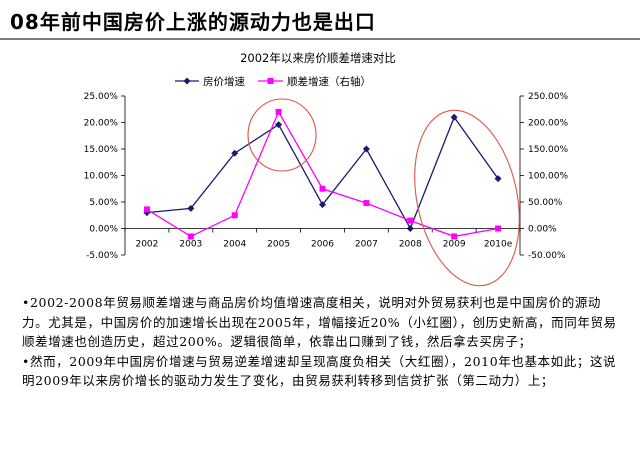  Describe the element at coordinates (329, 81) in the screenshot. I see `legend-label-trade-surplus: 顺差增速（右轴）` at that location.